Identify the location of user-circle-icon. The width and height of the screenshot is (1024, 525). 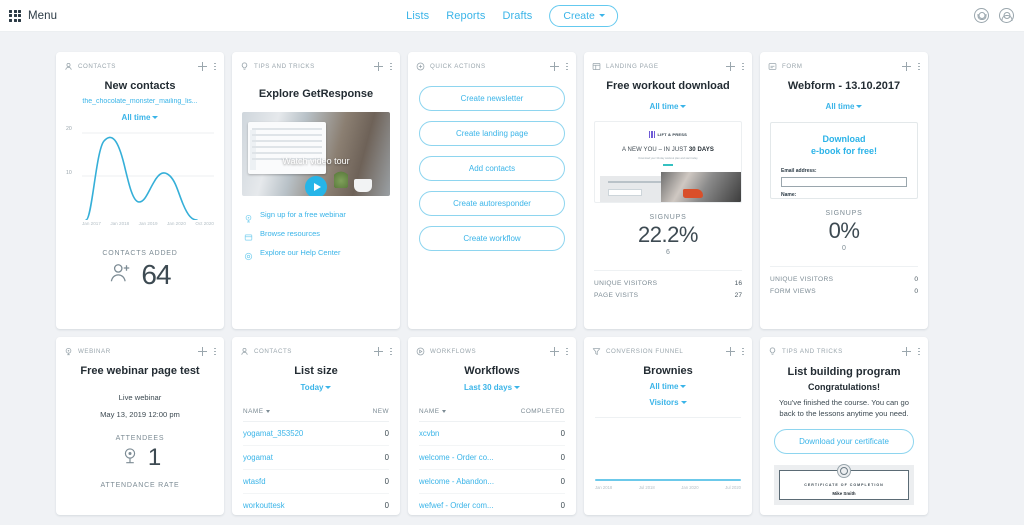
(1006, 15).